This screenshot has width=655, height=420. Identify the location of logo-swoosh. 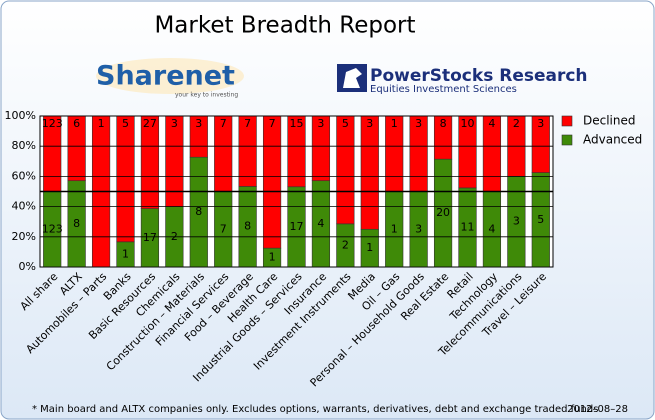
(170, 76).